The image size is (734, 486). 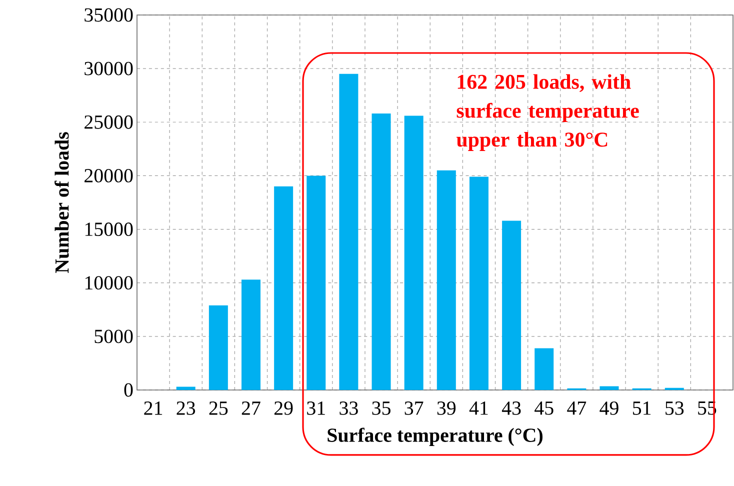 What do you see at coordinates (642, 408) in the screenshot?
I see `x-tick-label: 51` at bounding box center [642, 408].